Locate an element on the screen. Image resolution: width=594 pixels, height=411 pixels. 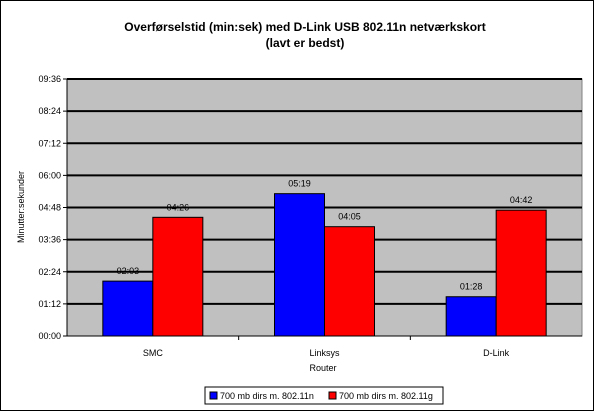
y-tick-label: 02:24 is located at coordinates (49, 272).